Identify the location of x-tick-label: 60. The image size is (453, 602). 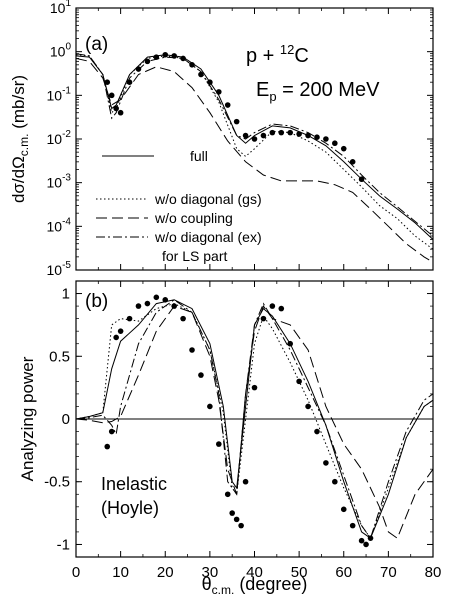
(343, 572).